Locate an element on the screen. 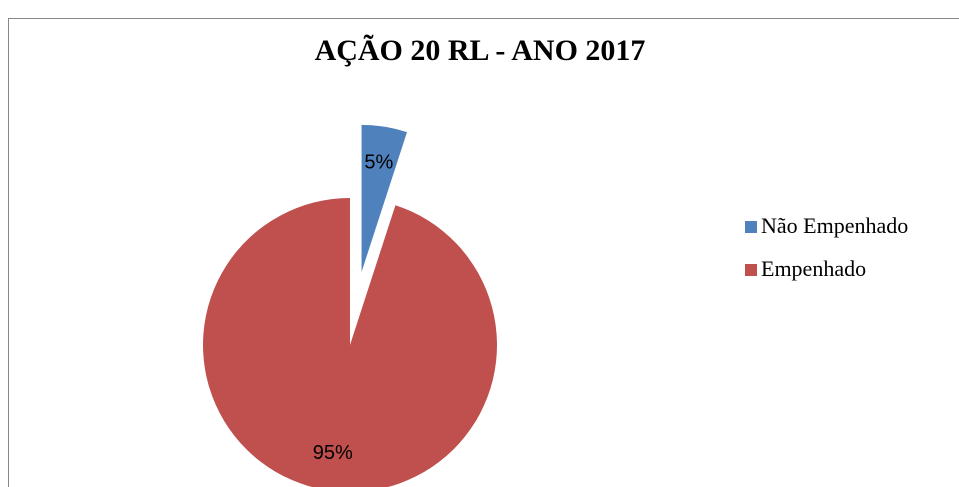 Image resolution: width=959 pixels, height=487 pixels. legend-label: Empenhado is located at coordinates (813, 268).